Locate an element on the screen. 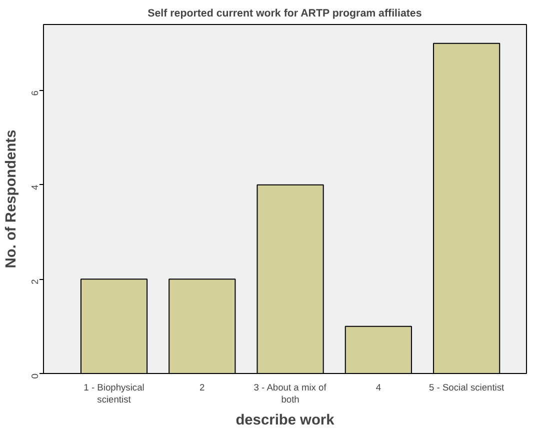 The width and height of the screenshot is (534, 431). x-axis-title: describe work is located at coordinates (286, 420).